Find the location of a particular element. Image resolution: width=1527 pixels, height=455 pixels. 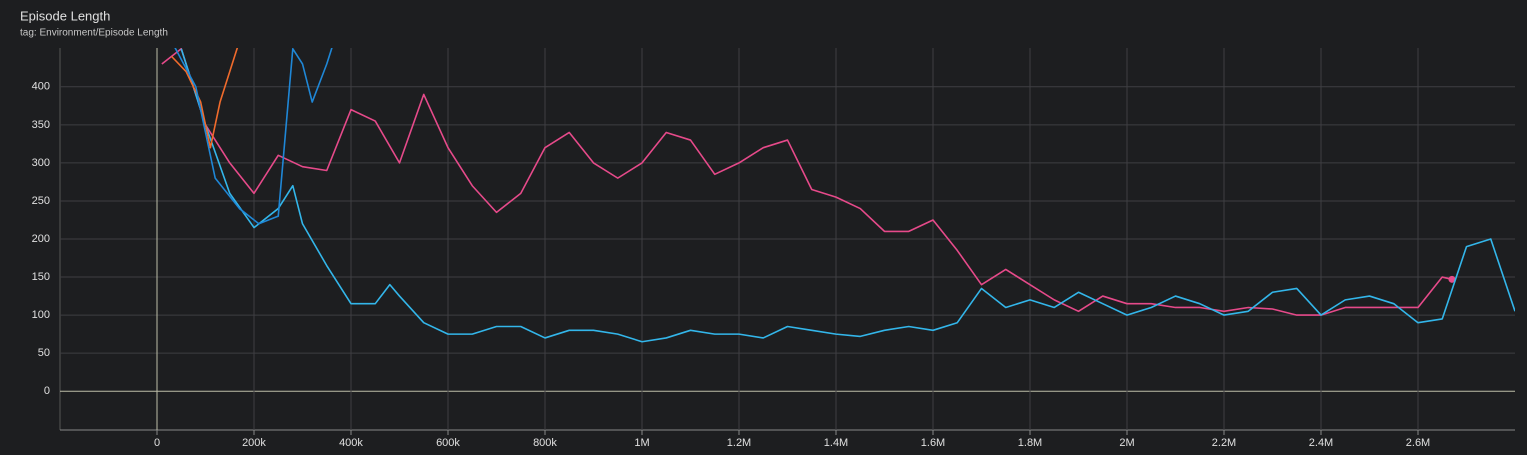

y-tick-label: 250 is located at coordinates (41, 201).